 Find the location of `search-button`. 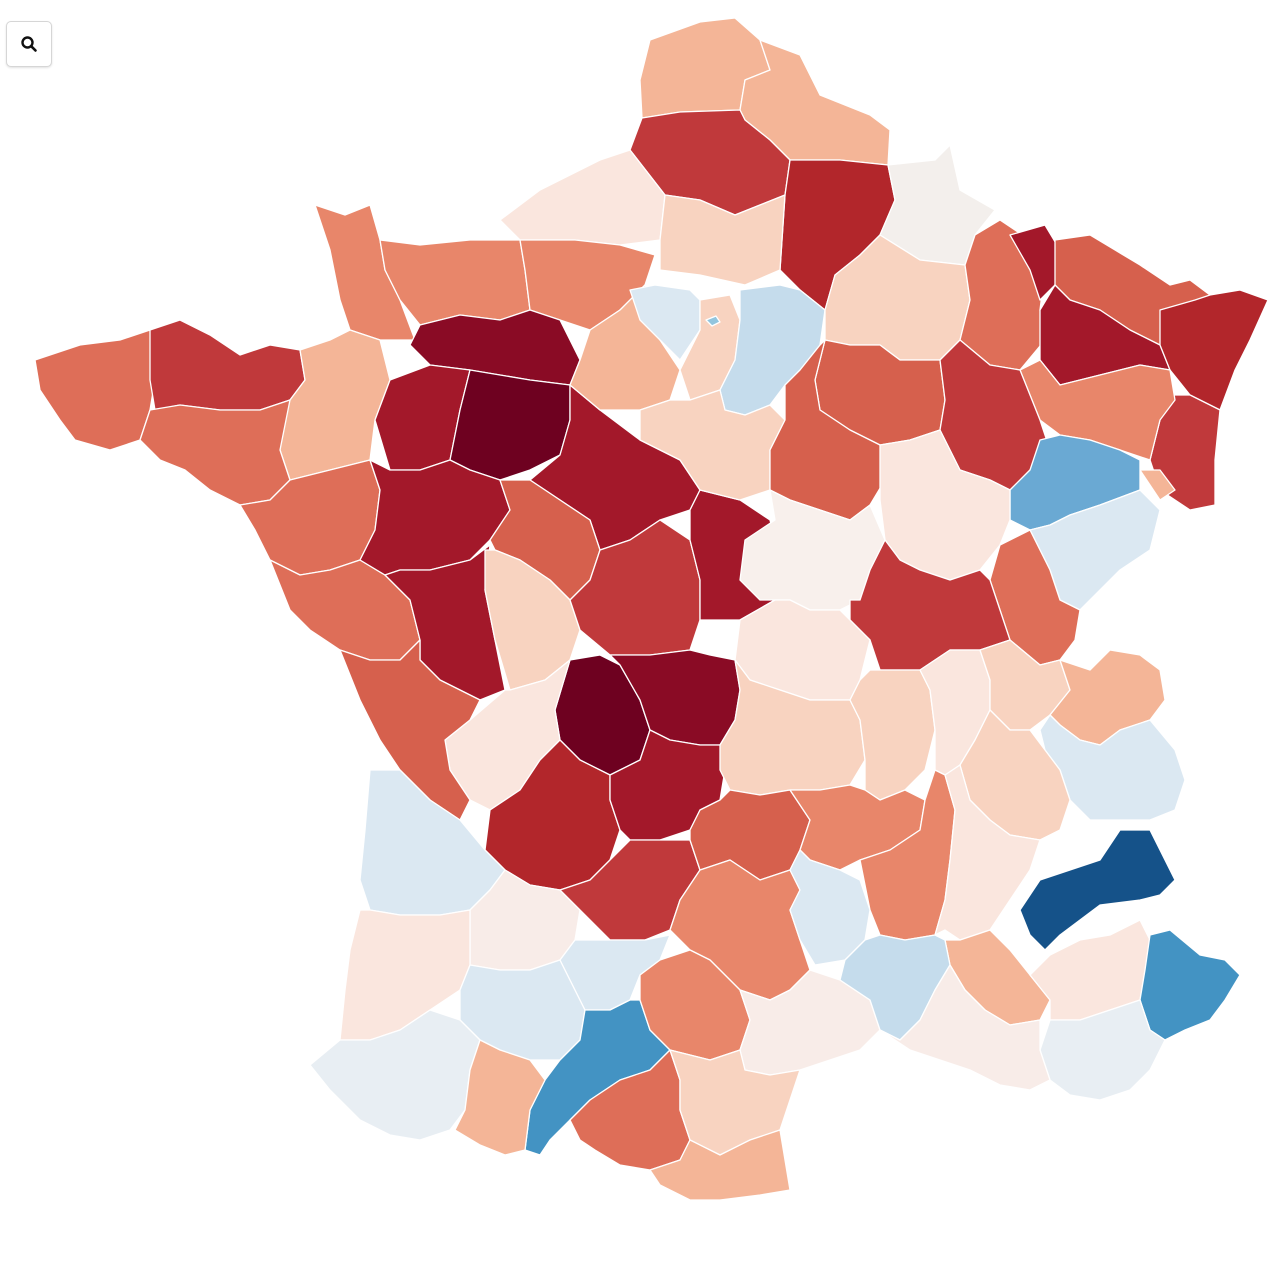

search-button is located at coordinates (29, 44).